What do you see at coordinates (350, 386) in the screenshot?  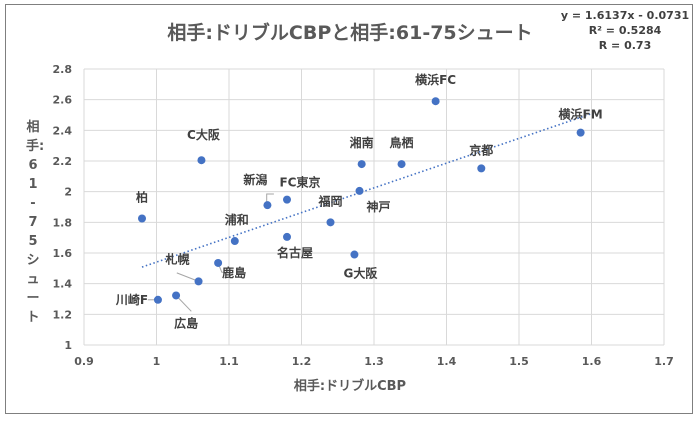 I see `x-axis-label: 相手:ドリブルCBP` at bounding box center [350, 386].